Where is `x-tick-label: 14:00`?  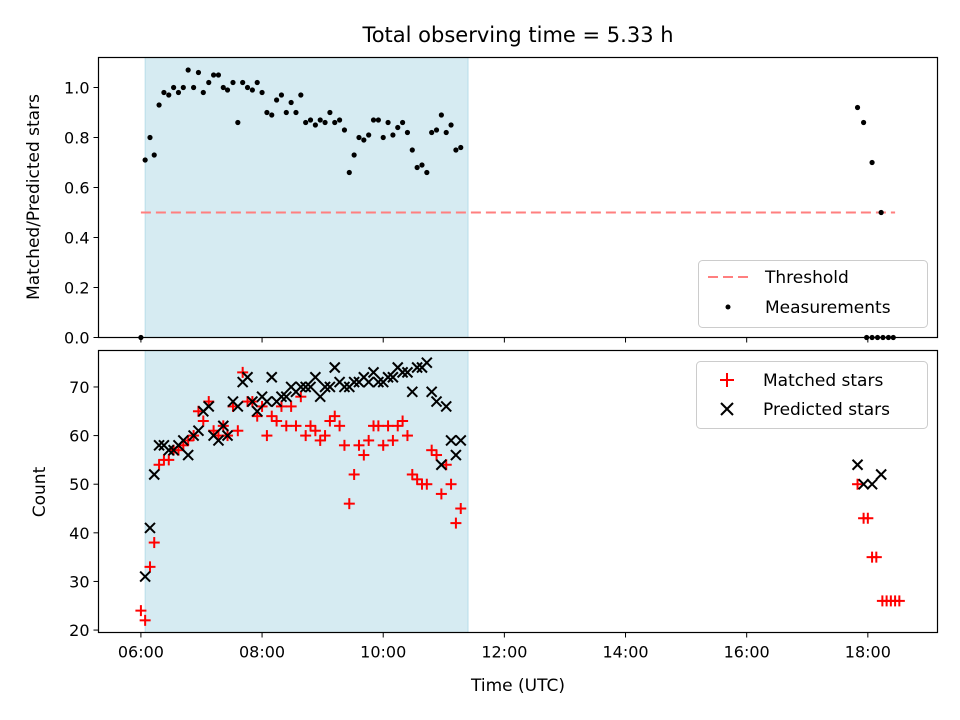 x-tick-label: 14:00 is located at coordinates (625, 652).